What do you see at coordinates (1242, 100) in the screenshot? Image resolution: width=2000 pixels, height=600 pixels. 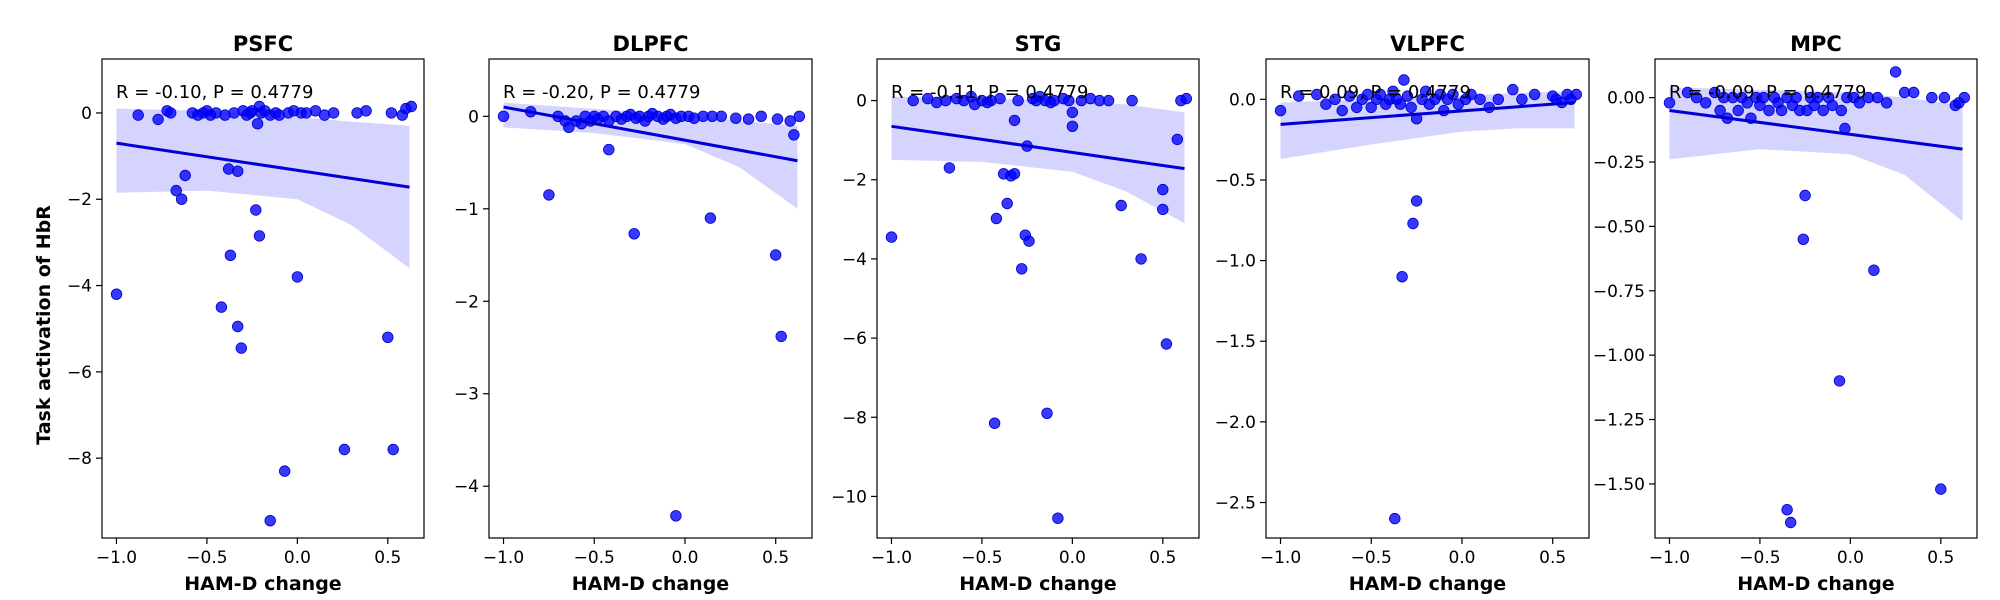 I see `y-tick-label: 0.0` at bounding box center [1242, 100].